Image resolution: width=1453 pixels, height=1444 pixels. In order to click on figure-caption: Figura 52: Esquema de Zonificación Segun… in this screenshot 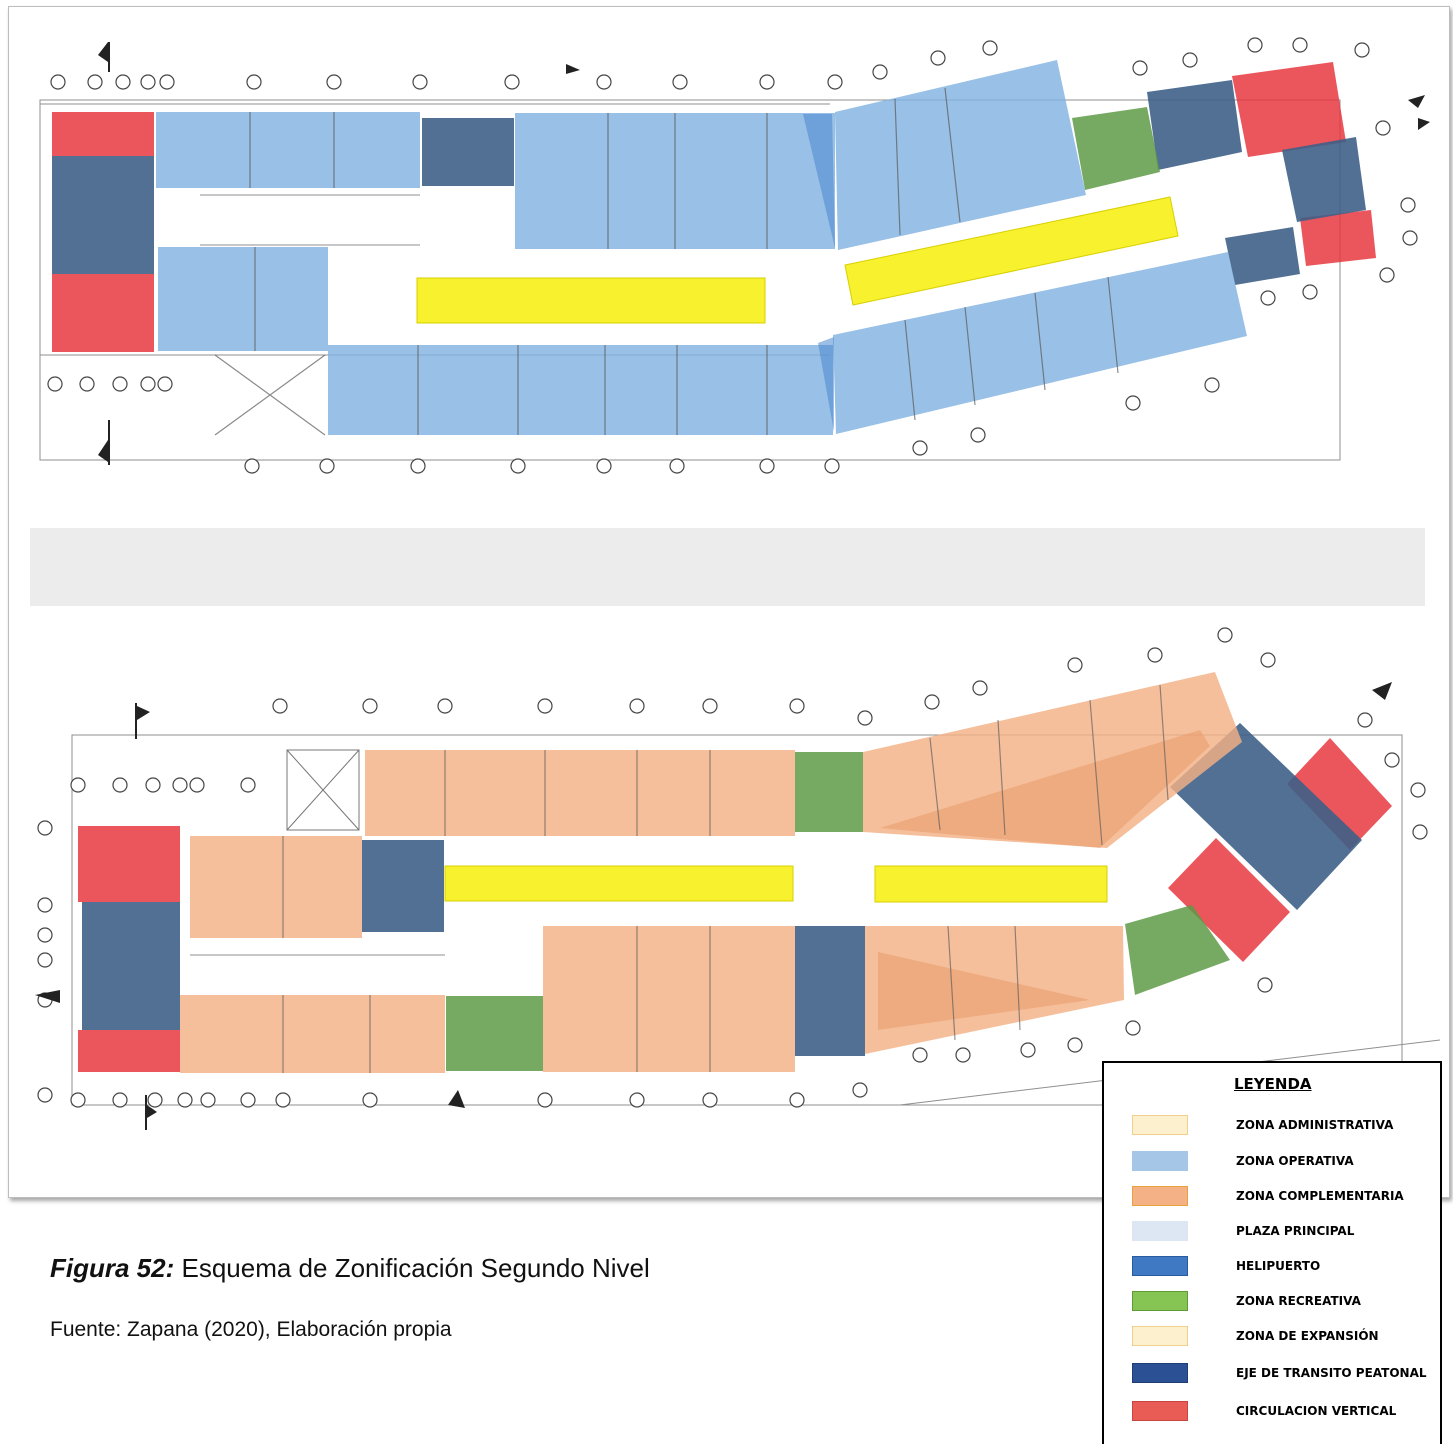, I will do `click(350, 1268)`.